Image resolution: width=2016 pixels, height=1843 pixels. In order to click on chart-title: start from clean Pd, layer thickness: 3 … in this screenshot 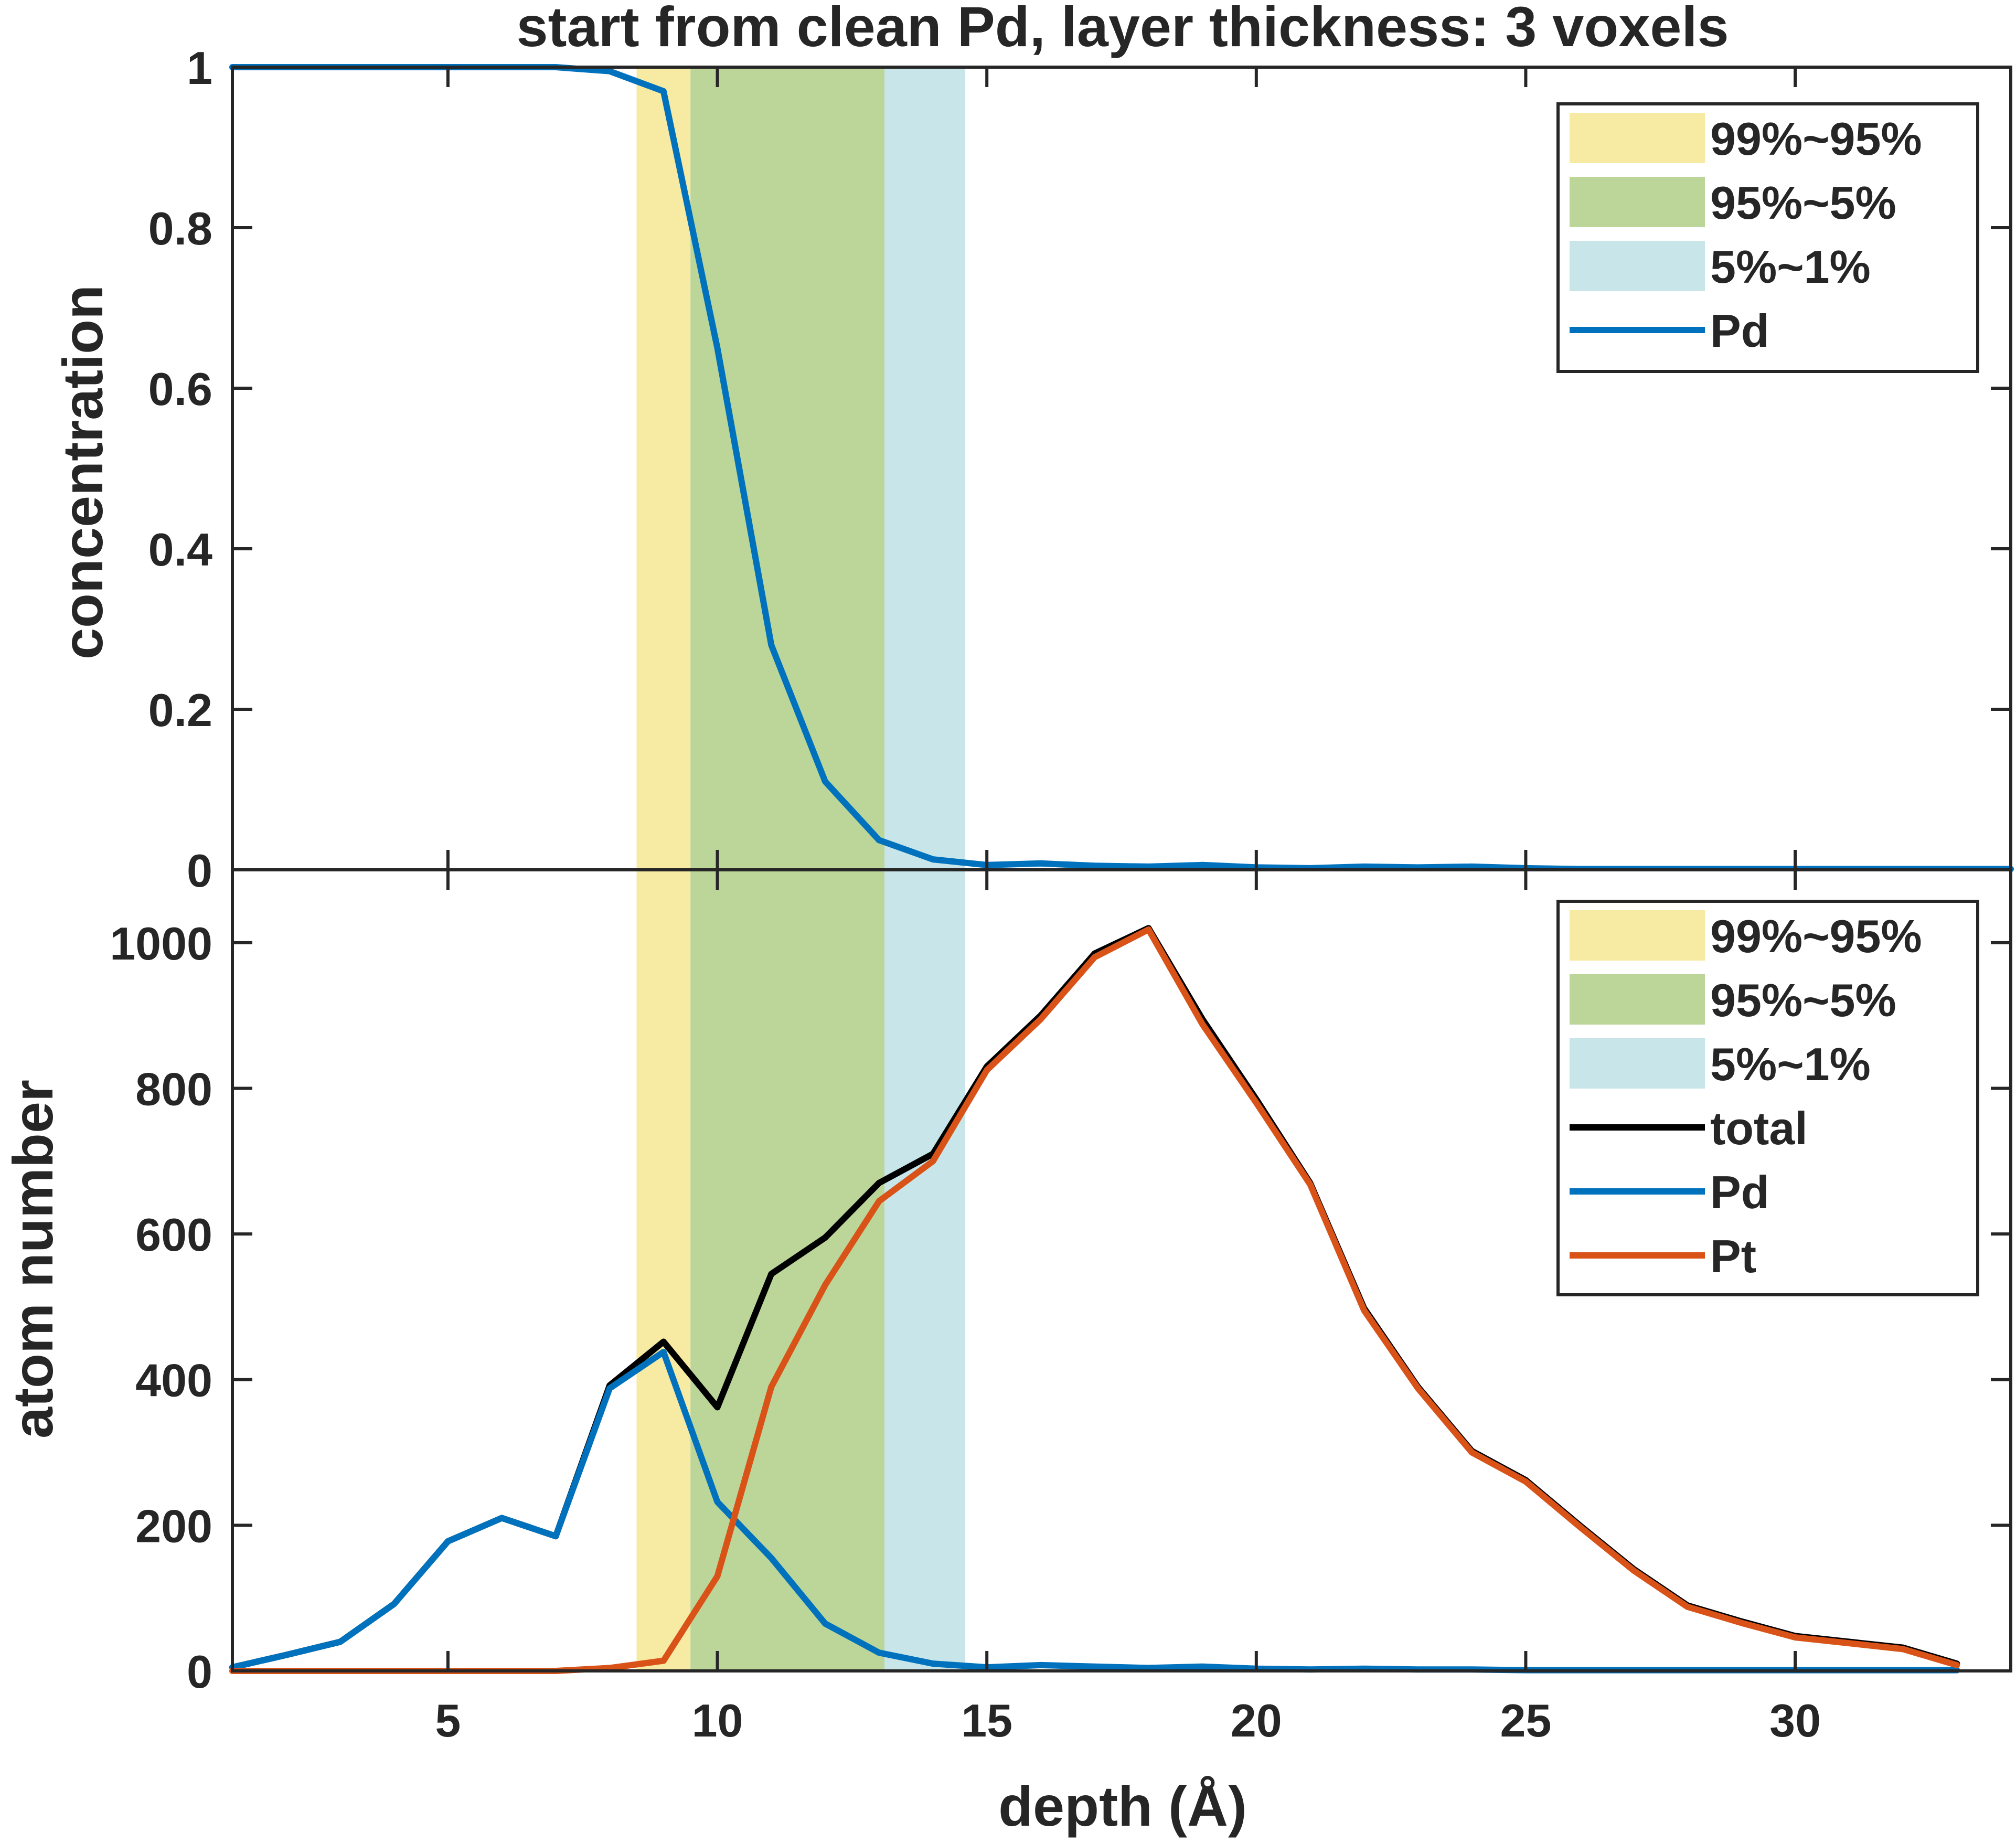, I will do `click(1122, 29)`.